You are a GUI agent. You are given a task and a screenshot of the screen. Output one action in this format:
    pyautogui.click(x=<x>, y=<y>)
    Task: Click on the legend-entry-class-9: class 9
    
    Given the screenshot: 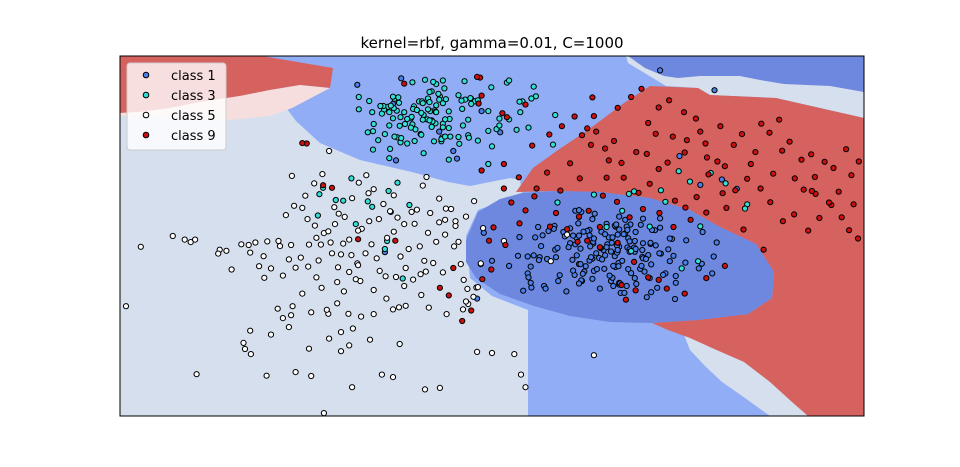 What is the action you would take?
    pyautogui.click(x=179, y=136)
    